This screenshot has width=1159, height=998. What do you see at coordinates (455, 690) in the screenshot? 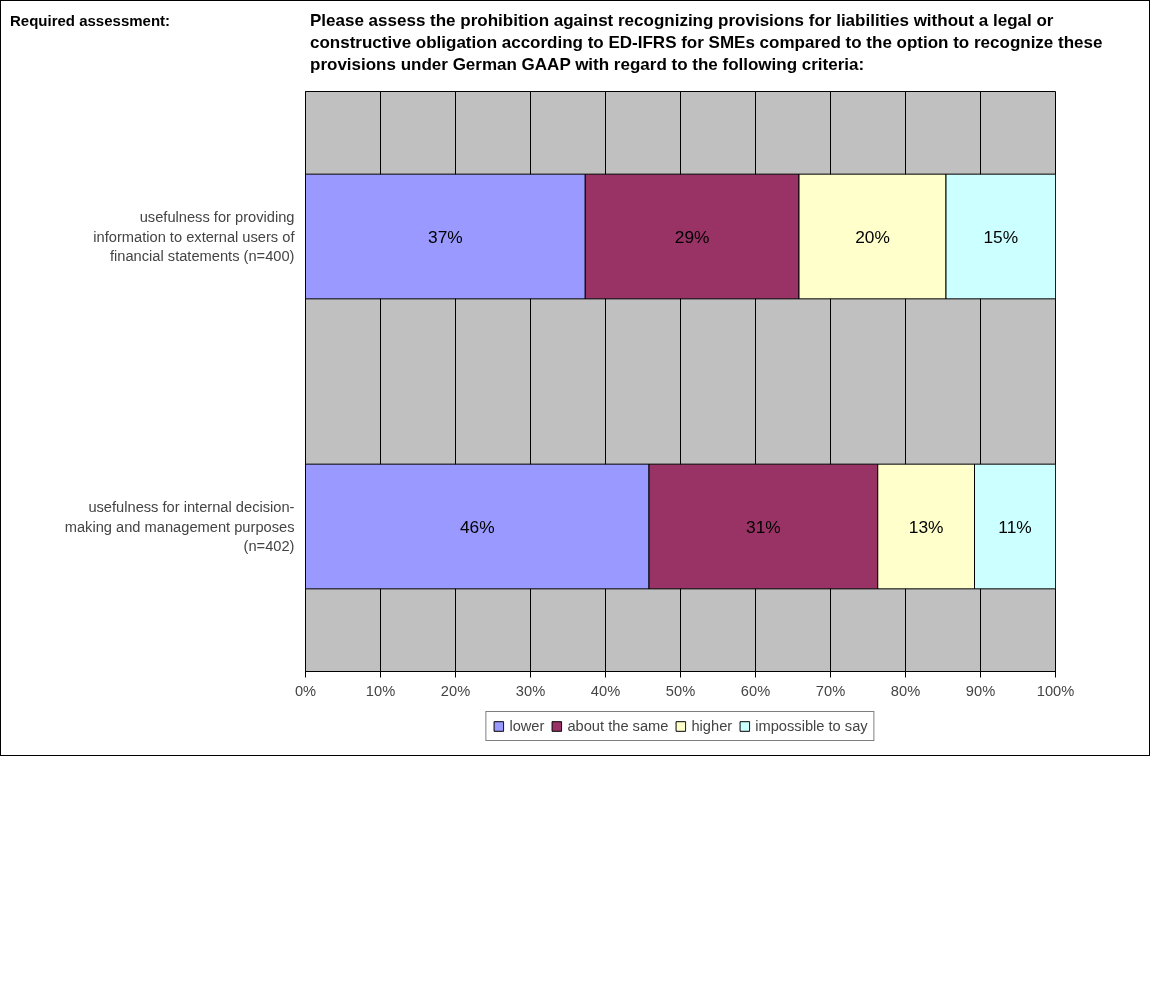
I see `x-tick-label: 20%` at bounding box center [455, 690].